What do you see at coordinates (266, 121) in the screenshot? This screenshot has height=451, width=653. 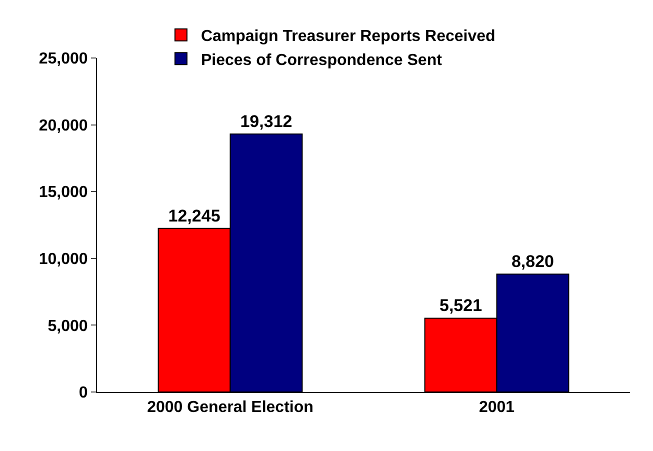 I see `data-label: 19,312` at bounding box center [266, 121].